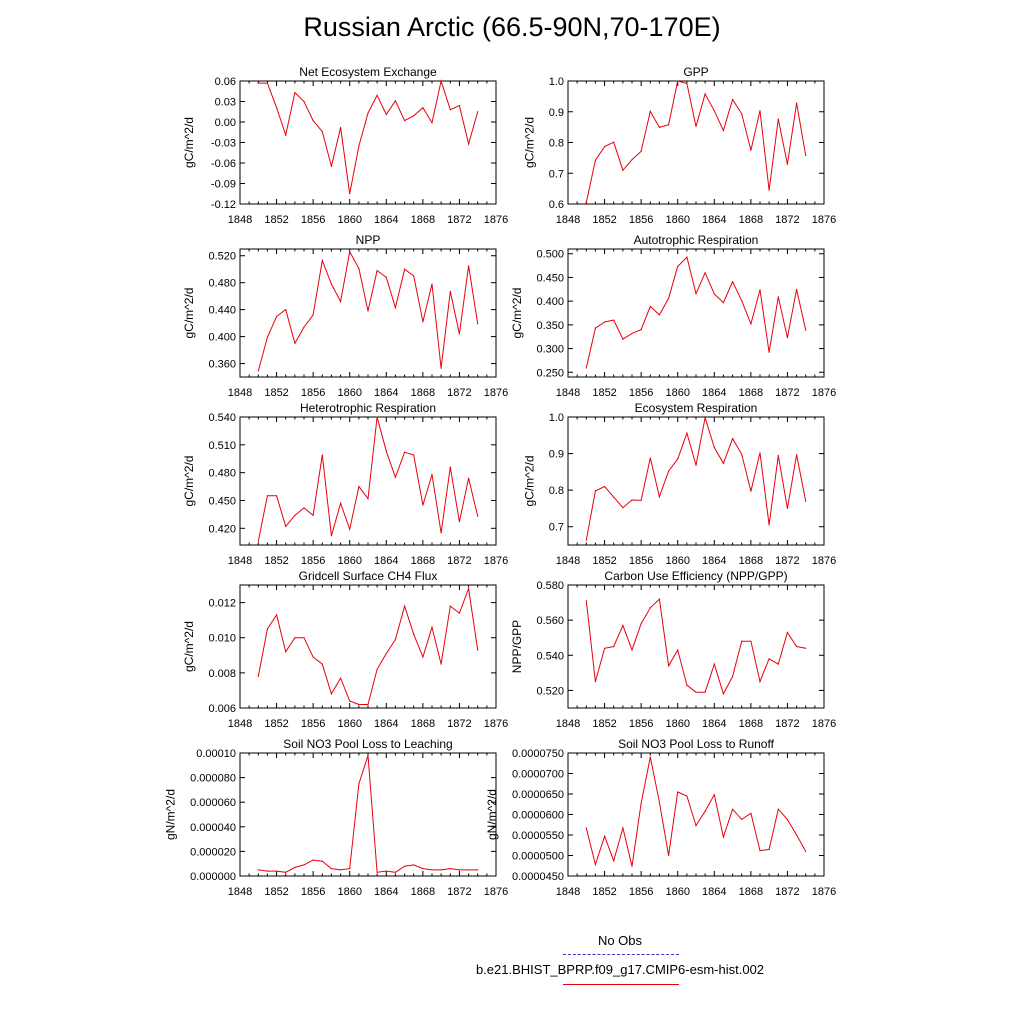 Image resolution: width=1024 pixels, height=1024 pixels. I want to click on y-tick-label: 0.03, so click(225, 103).